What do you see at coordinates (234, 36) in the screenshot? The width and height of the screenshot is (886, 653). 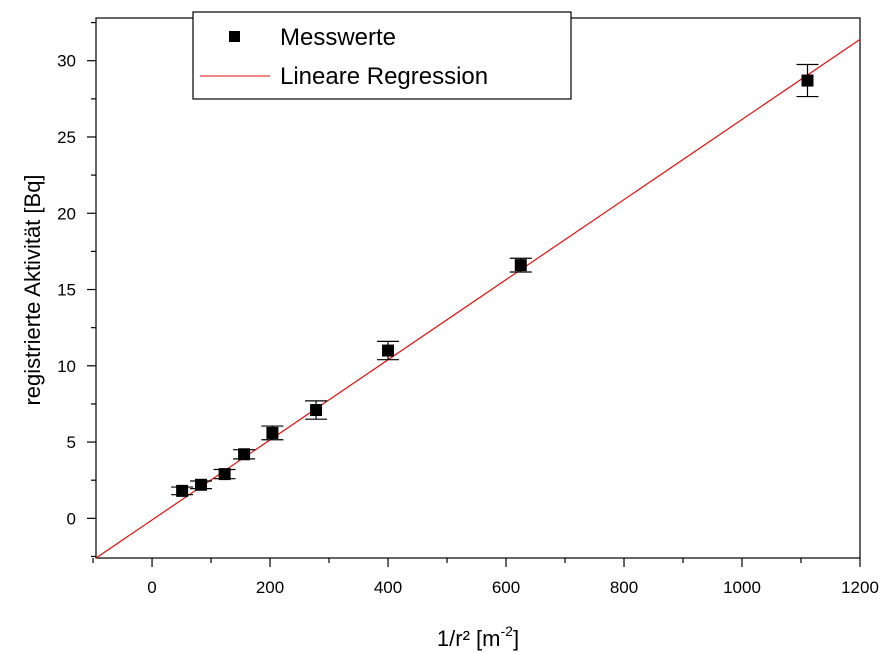 I see `legend-marker-messwerte` at bounding box center [234, 36].